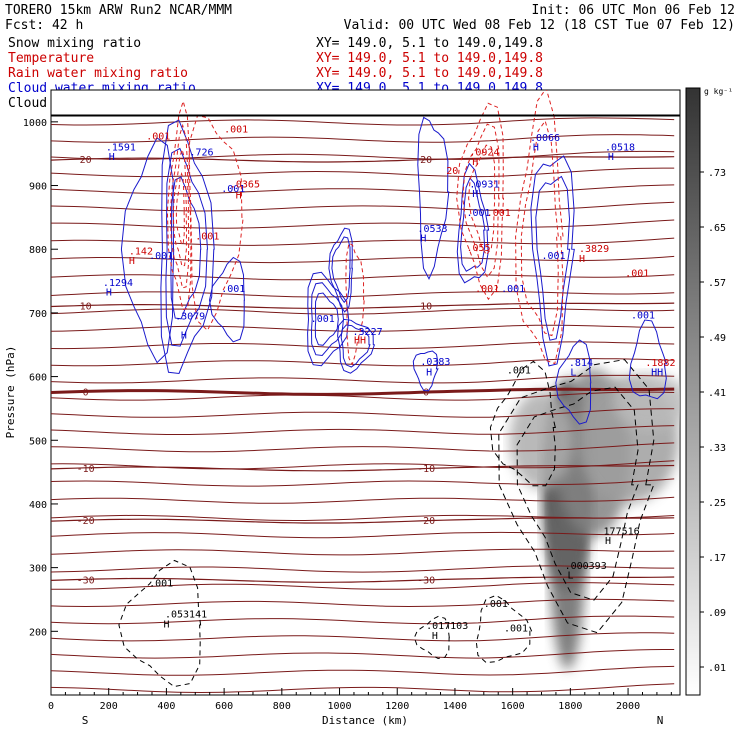 The image size is (740, 740). What do you see at coordinates (429, 73) in the screenshot?
I see `field-range: XY= 149.0, 5.1 to 149.0,149.8` at bounding box center [429, 73].